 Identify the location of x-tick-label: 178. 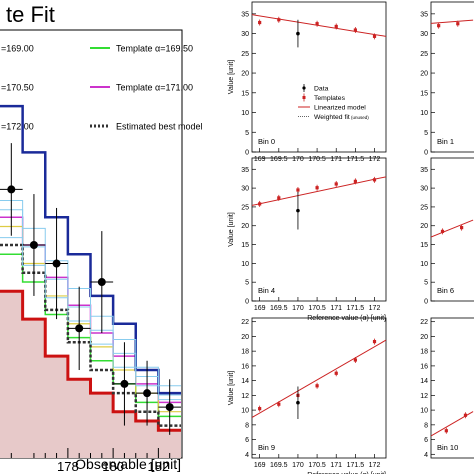
(68, 466).